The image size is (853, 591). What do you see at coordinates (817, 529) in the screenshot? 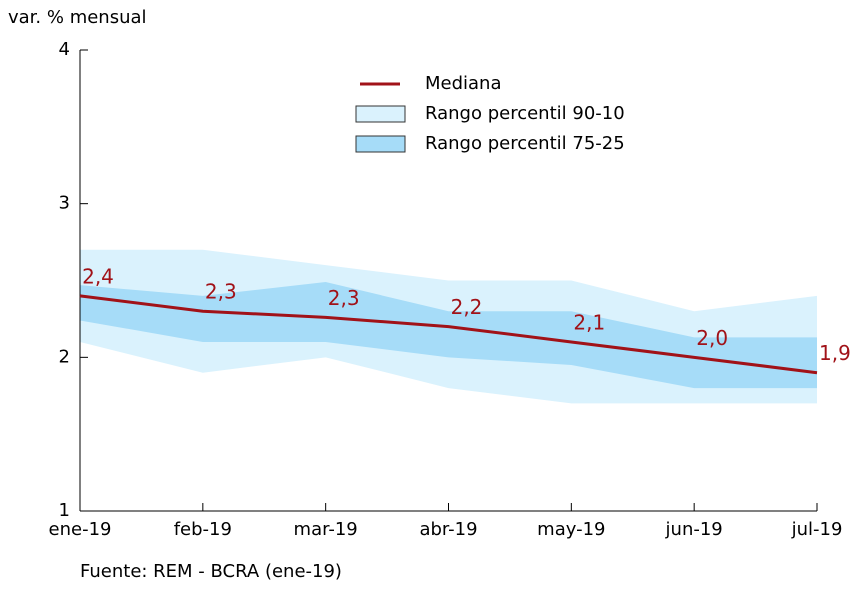
I see `x-tick-label: jul-19` at bounding box center [817, 529].